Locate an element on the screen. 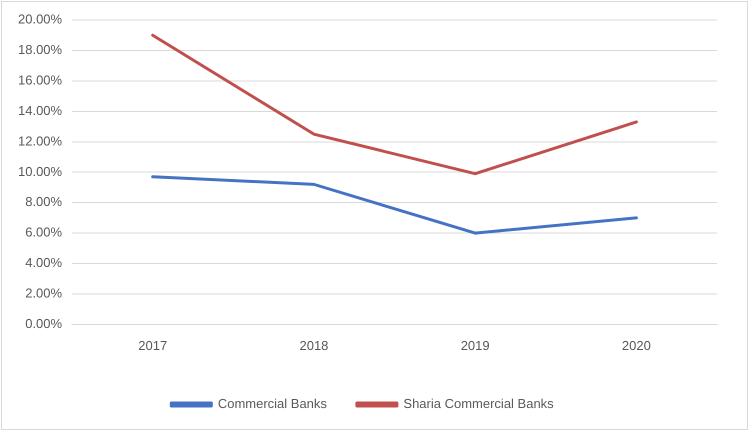  legend-label: Commercial Banks is located at coordinates (273, 404).